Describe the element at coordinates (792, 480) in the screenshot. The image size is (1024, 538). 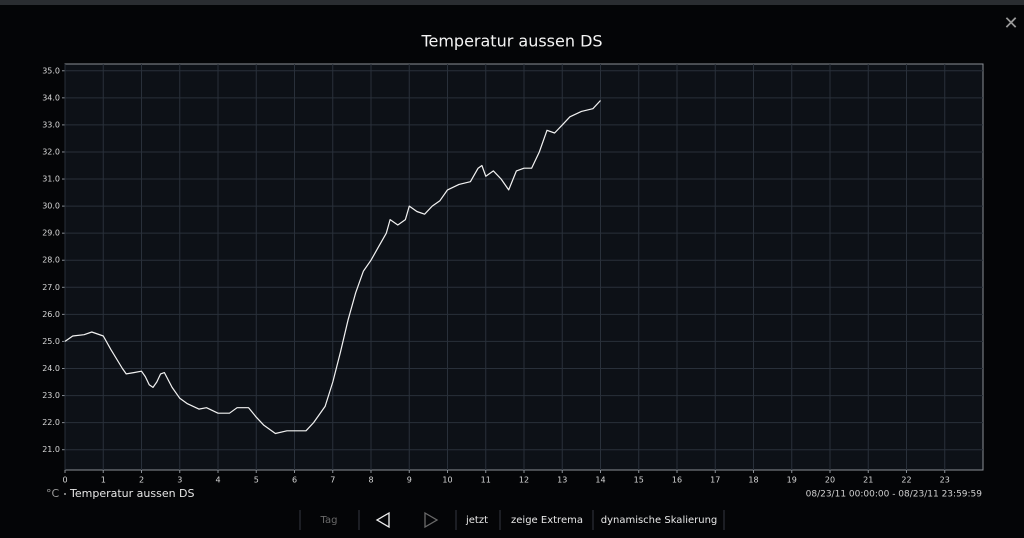
I see `x-tick-label: 19` at that location.